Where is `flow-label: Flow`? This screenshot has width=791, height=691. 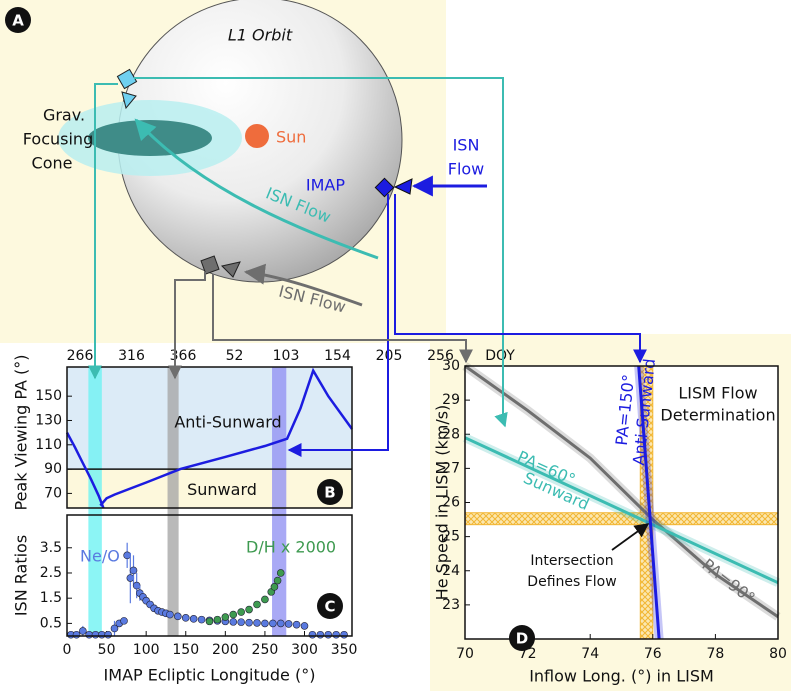
flow-label: Flow is located at coordinates (466, 169).